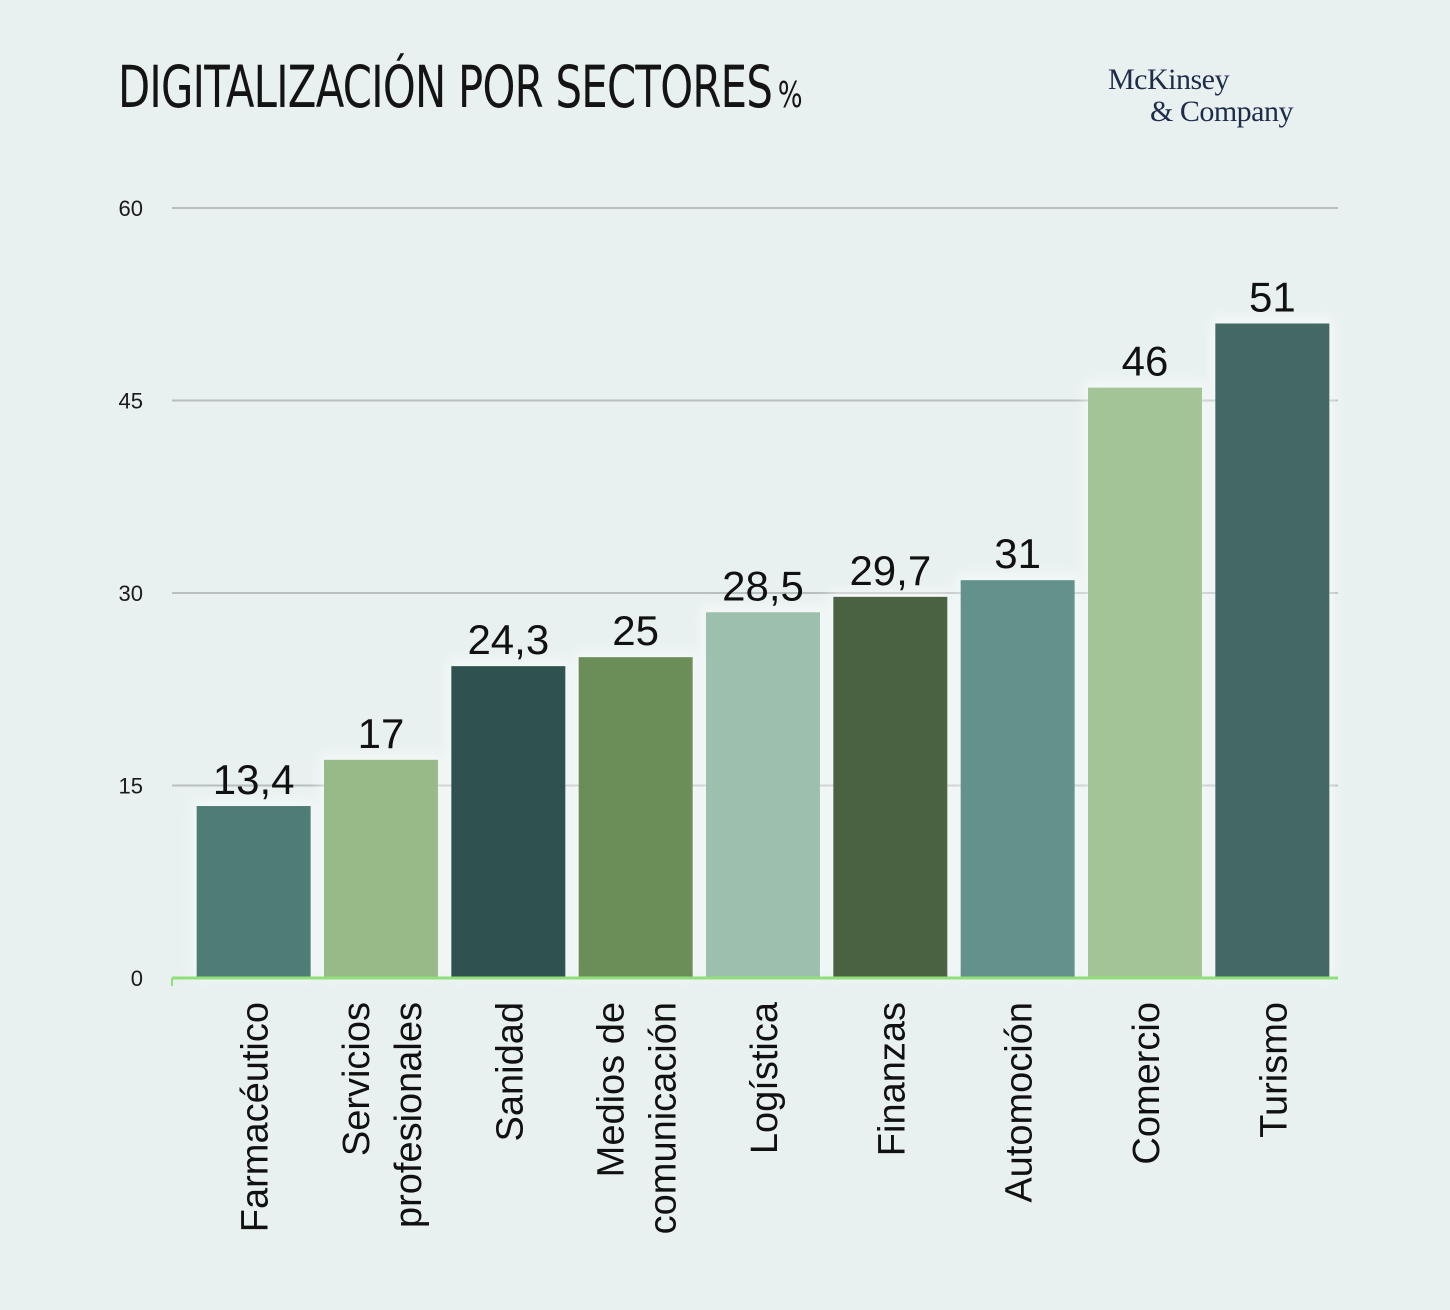 The height and width of the screenshot is (1310, 1450). I want to click on x-category-label: Sanidad, so click(510, 1071).